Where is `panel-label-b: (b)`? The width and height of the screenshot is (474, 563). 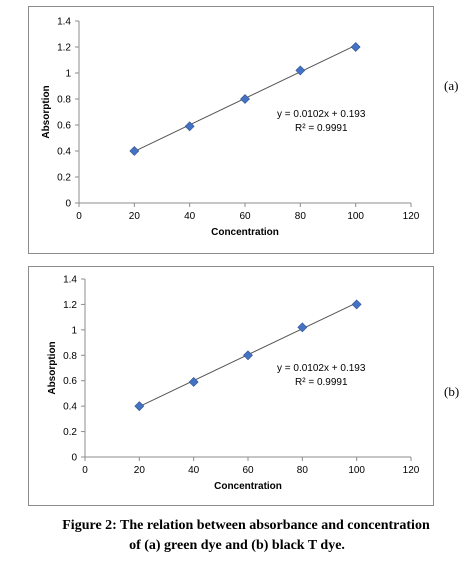 panel-label-b: (b) is located at coordinates (452, 391).